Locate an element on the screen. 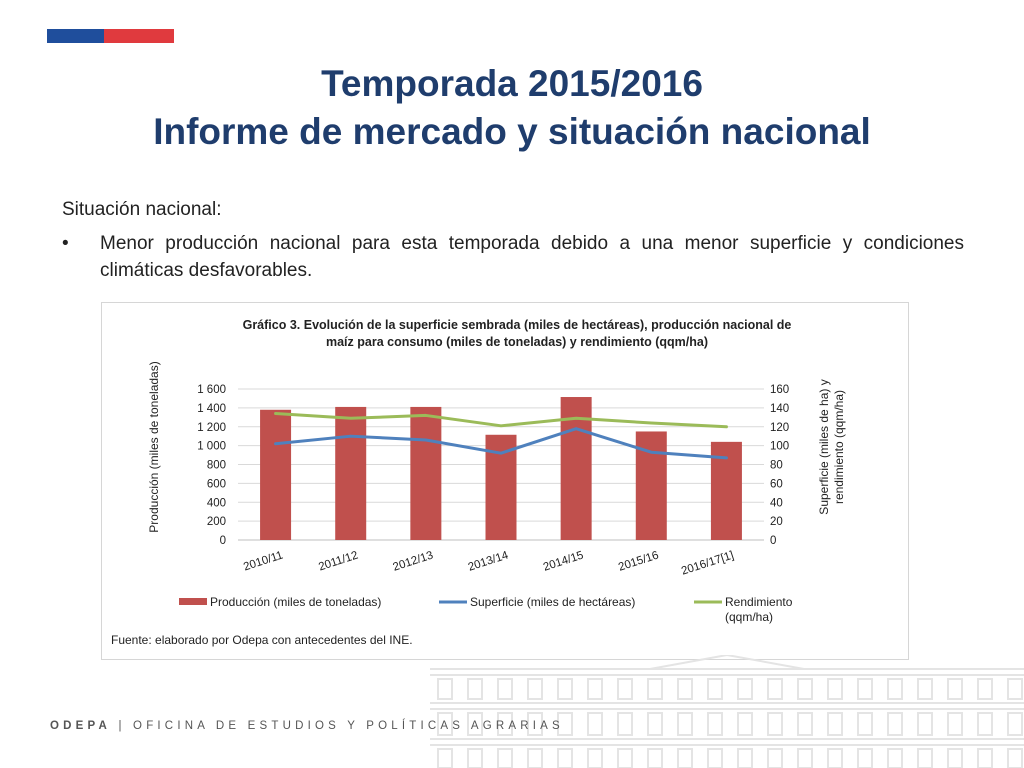 Image resolution: width=1024 pixels, height=768 pixels. right-tick-label: 60 is located at coordinates (776, 484).